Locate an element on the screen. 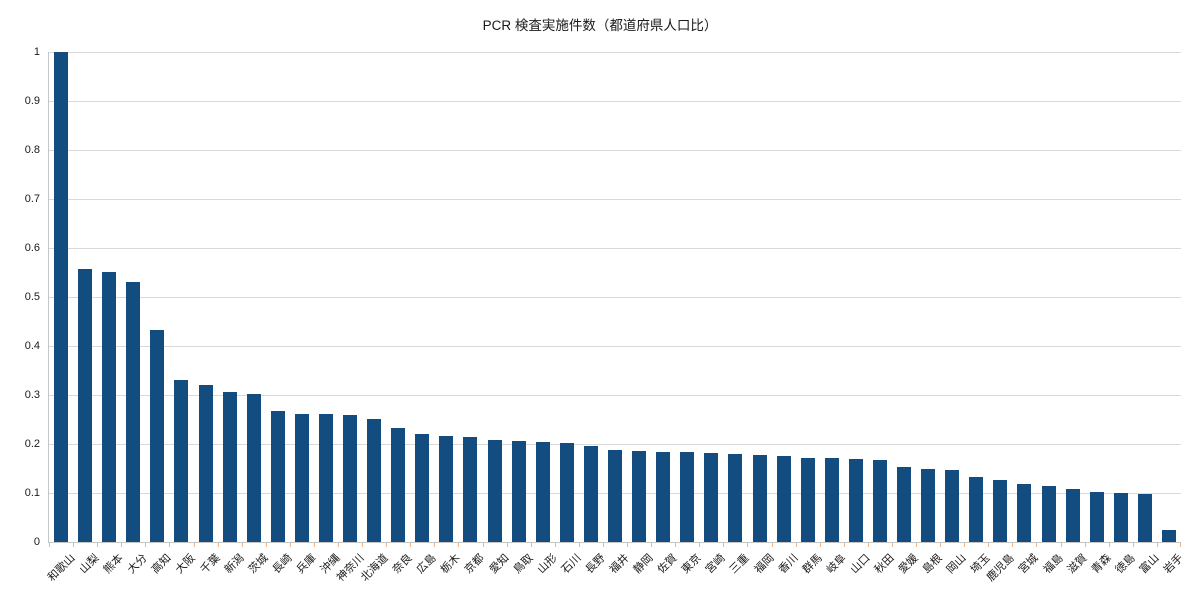  x-axis-label-千葉: 千葉 is located at coordinates (210, 564).